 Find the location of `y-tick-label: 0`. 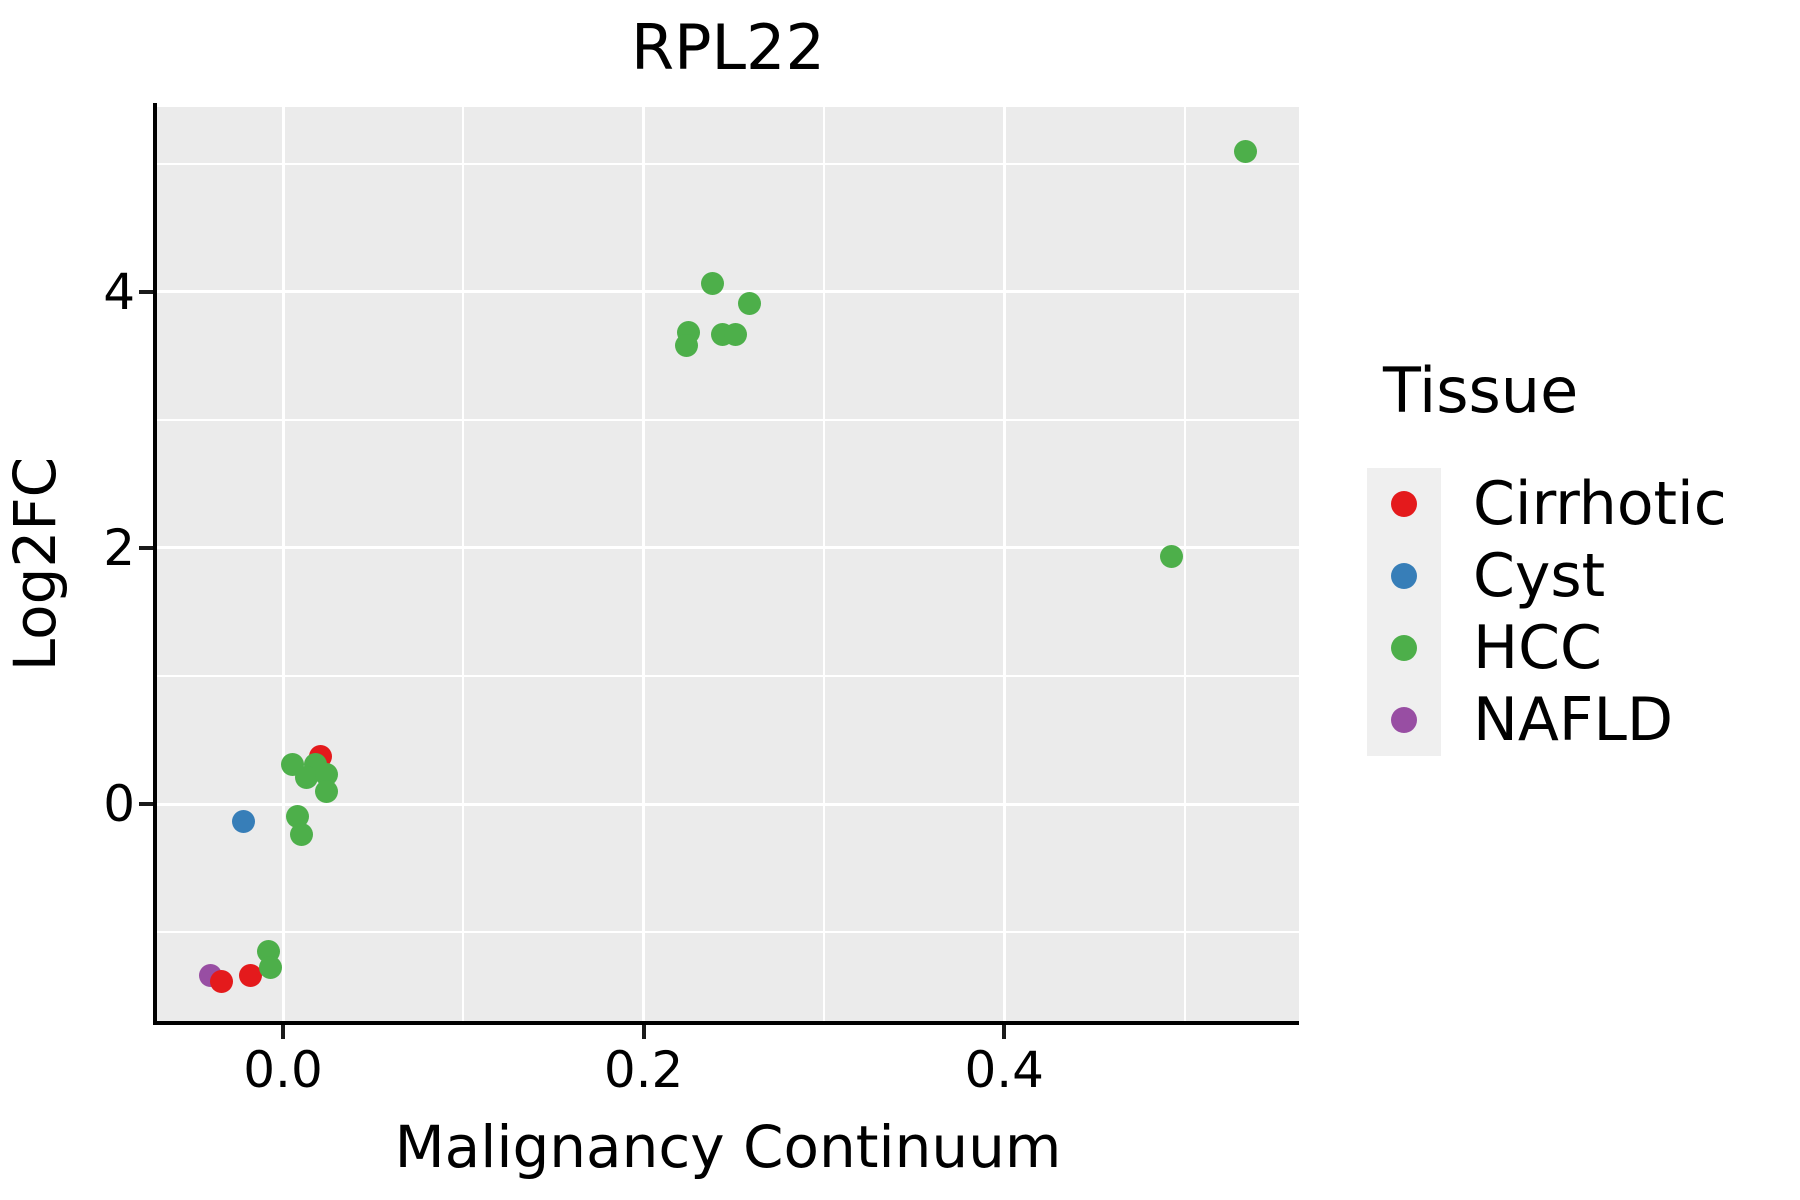

y-tick-label: 0 is located at coordinates (119, 804).